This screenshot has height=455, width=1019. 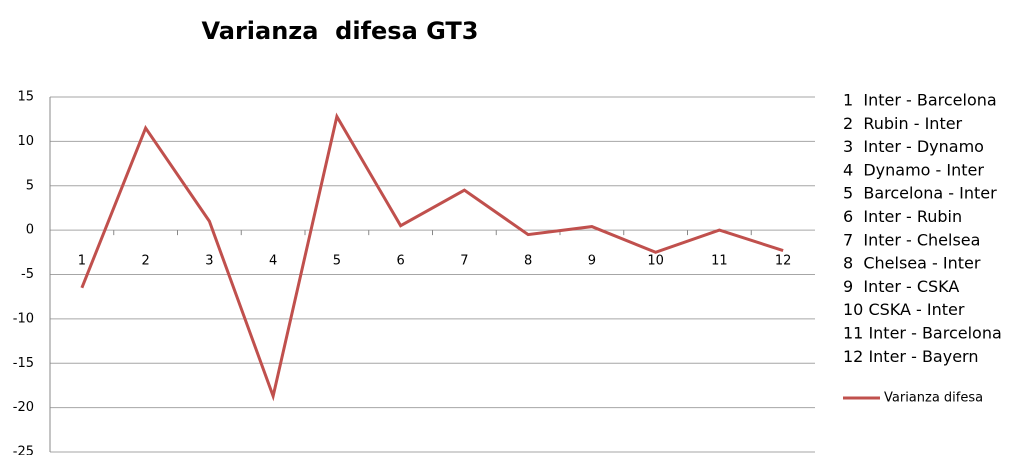 What do you see at coordinates (23, 318) in the screenshot?
I see `y-tick-label: -10` at bounding box center [23, 318].